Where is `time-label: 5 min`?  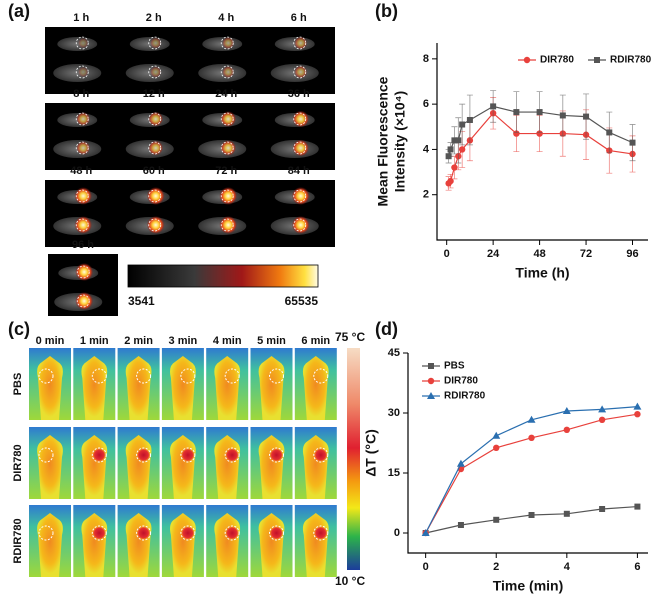 time-label: 5 min is located at coordinates (271, 341).